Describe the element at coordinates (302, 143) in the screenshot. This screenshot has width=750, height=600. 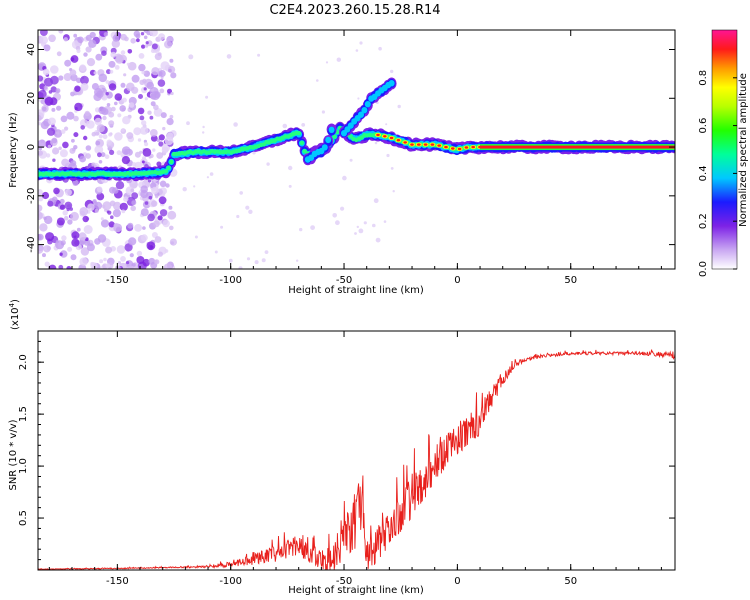
I see `ridge-blob` at that location.